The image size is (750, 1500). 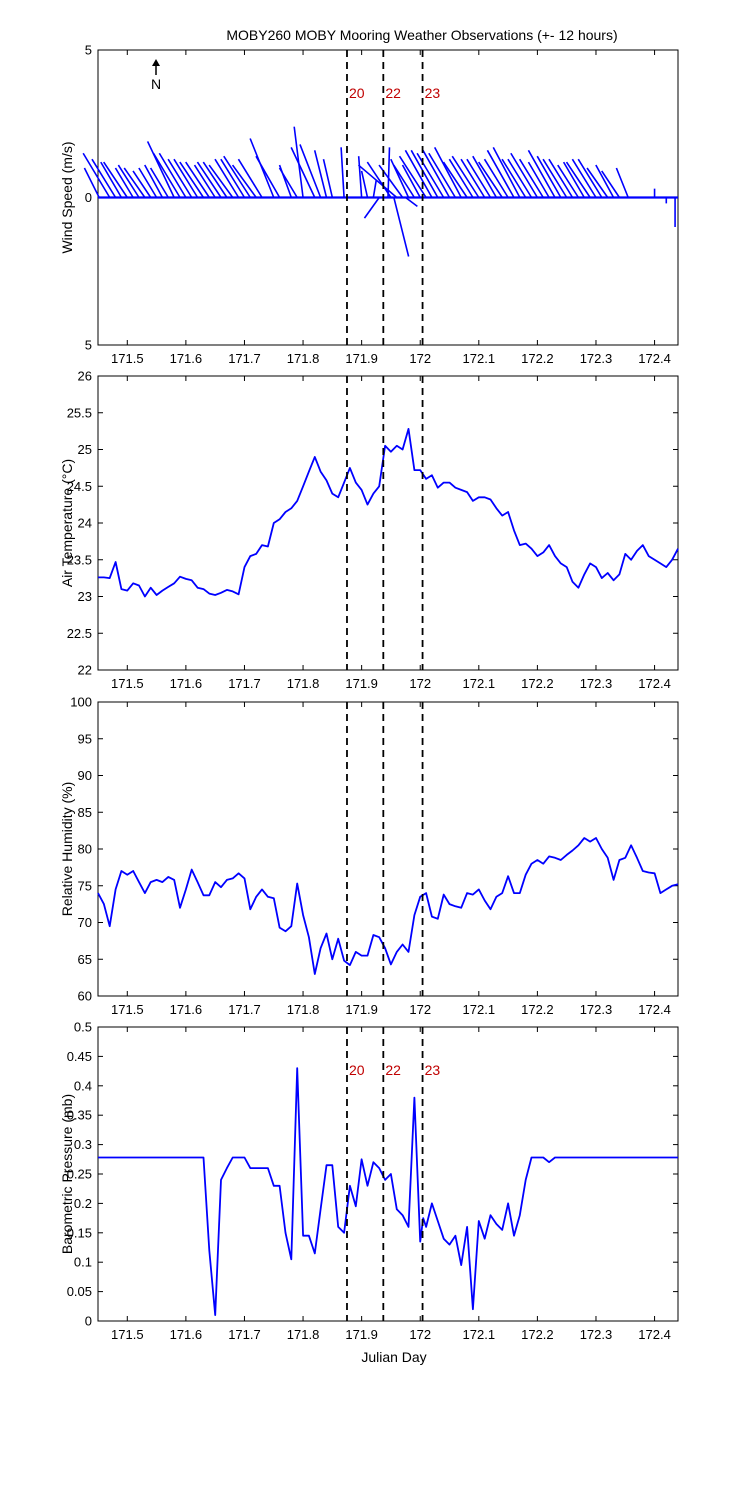 What do you see at coordinates (156, 84) in the screenshot?
I see `north-label: N` at bounding box center [156, 84].